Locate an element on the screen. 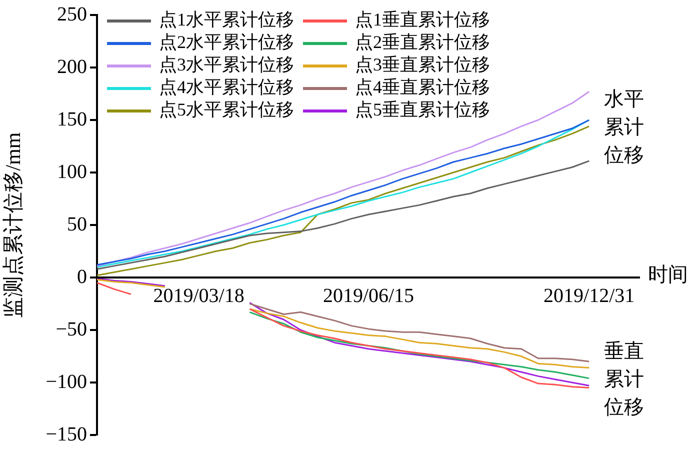 The height and width of the screenshot is (450, 700). legend-label: 点2水平累计位移 is located at coordinates (226, 42).